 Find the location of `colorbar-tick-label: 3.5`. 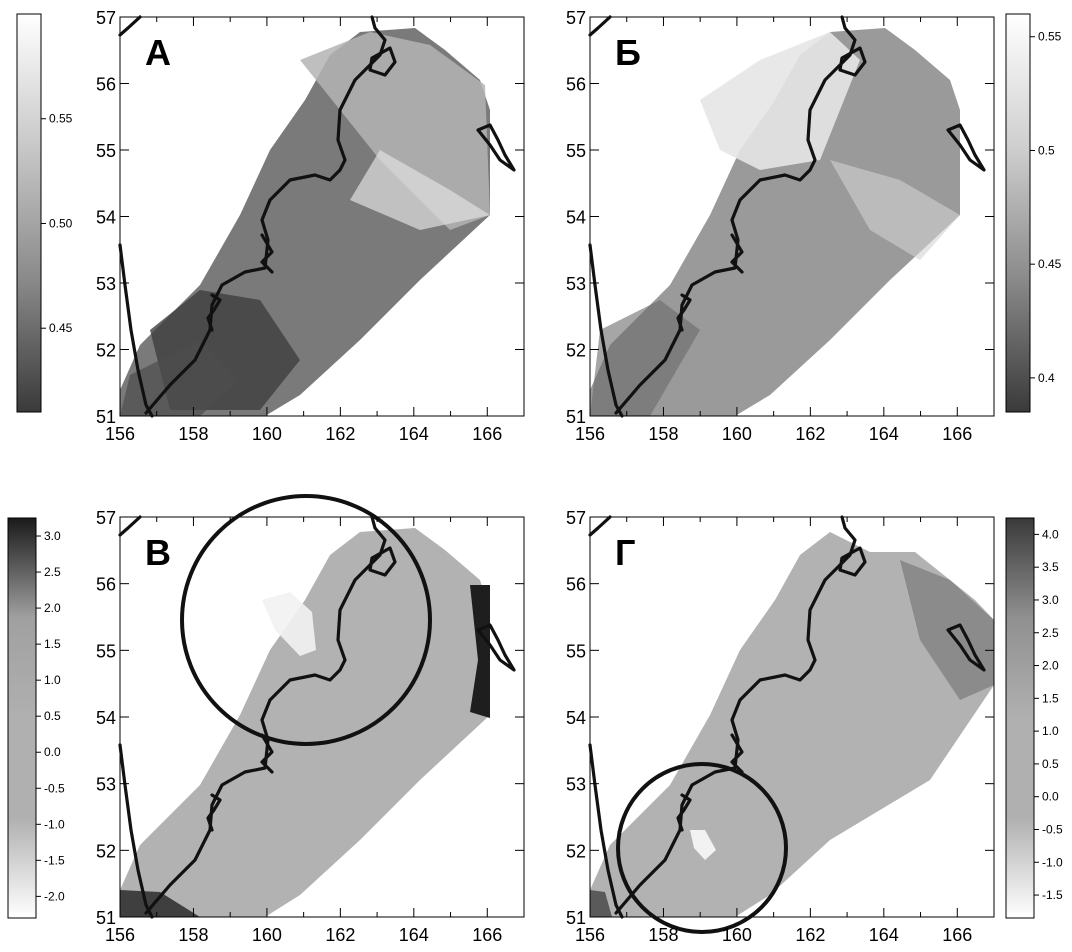

colorbar-tick-label: 3.5 is located at coordinates (1050, 567).